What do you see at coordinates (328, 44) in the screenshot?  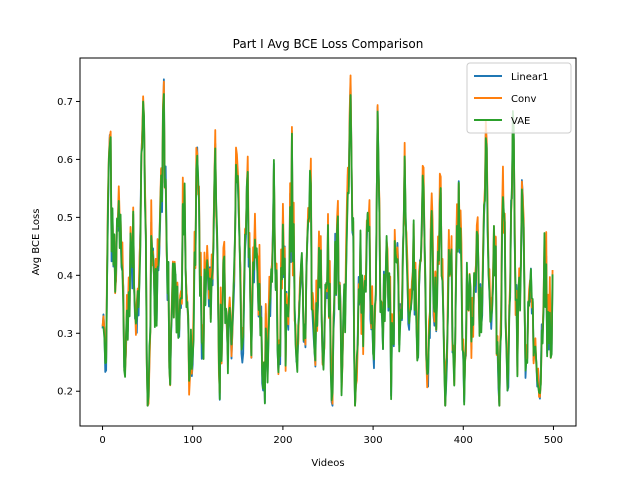 I see `chart-title: Part I Avg BCE Loss Comparison` at bounding box center [328, 44].